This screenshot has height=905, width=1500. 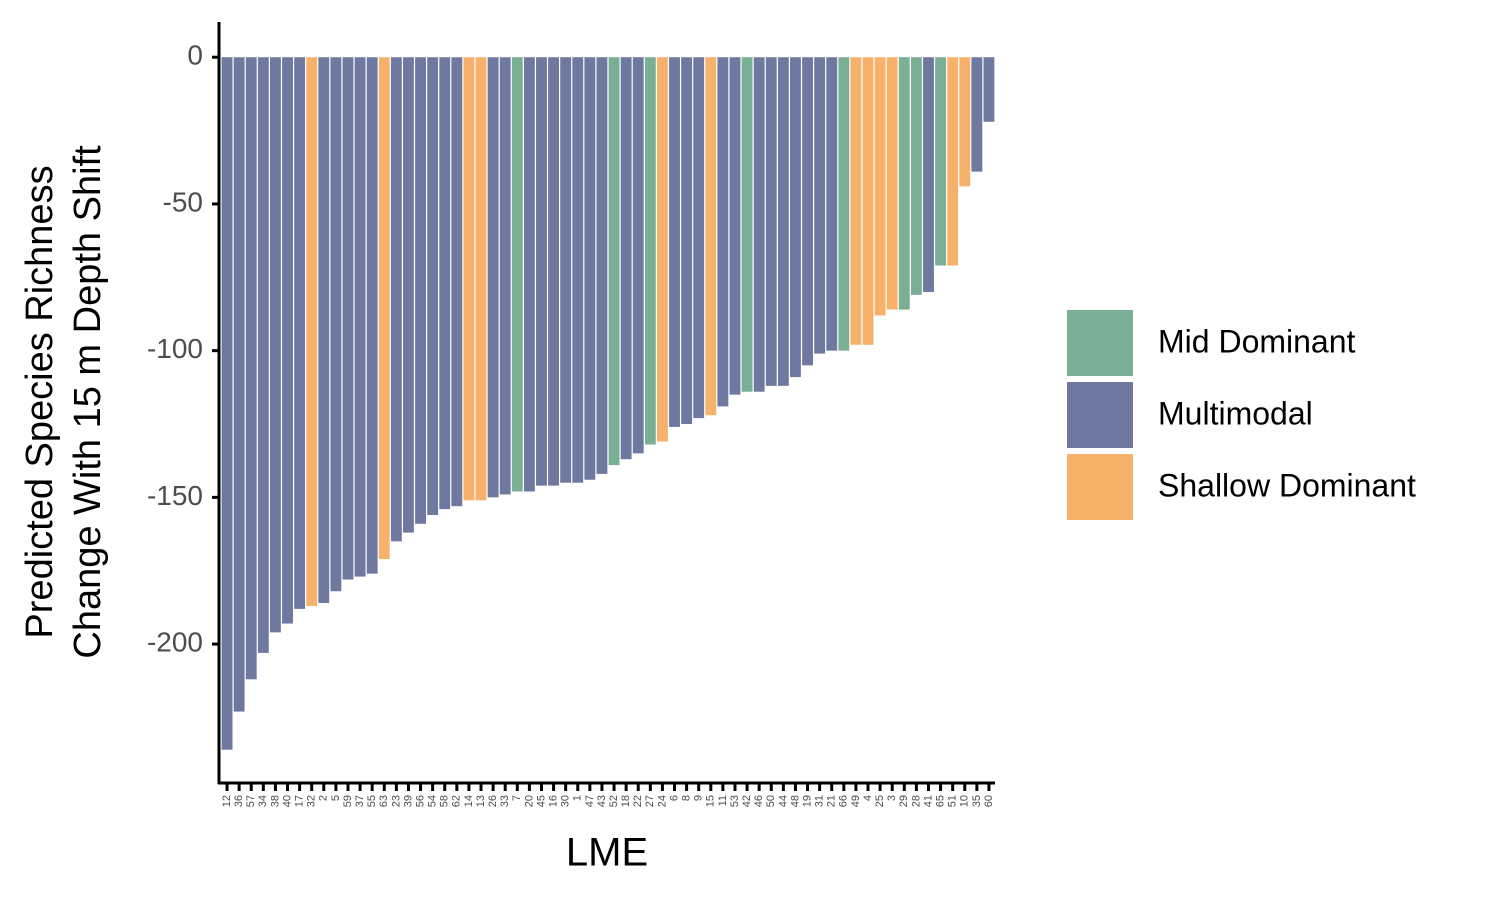 What do you see at coordinates (807, 801) in the screenshot?
I see `x-tick-label: 19` at bounding box center [807, 801].